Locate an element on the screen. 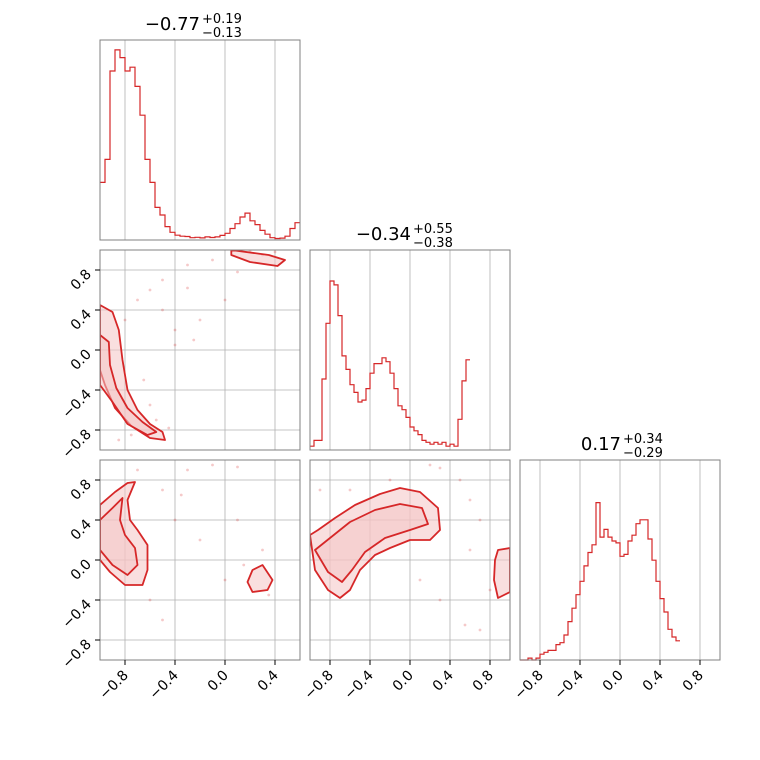 The width and height of the screenshot is (760, 760). histogram-p1 is located at coordinates (200, 144).